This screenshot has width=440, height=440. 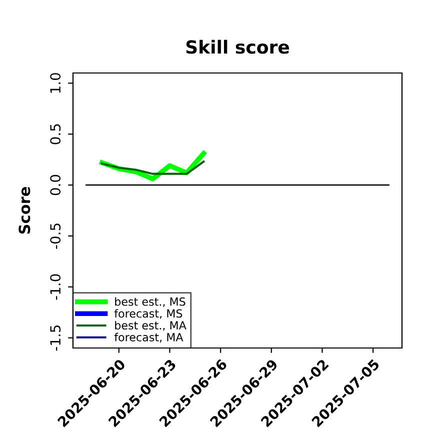 What do you see at coordinates (150, 325) in the screenshot?
I see `legend-label: best est., MA` at bounding box center [150, 325].